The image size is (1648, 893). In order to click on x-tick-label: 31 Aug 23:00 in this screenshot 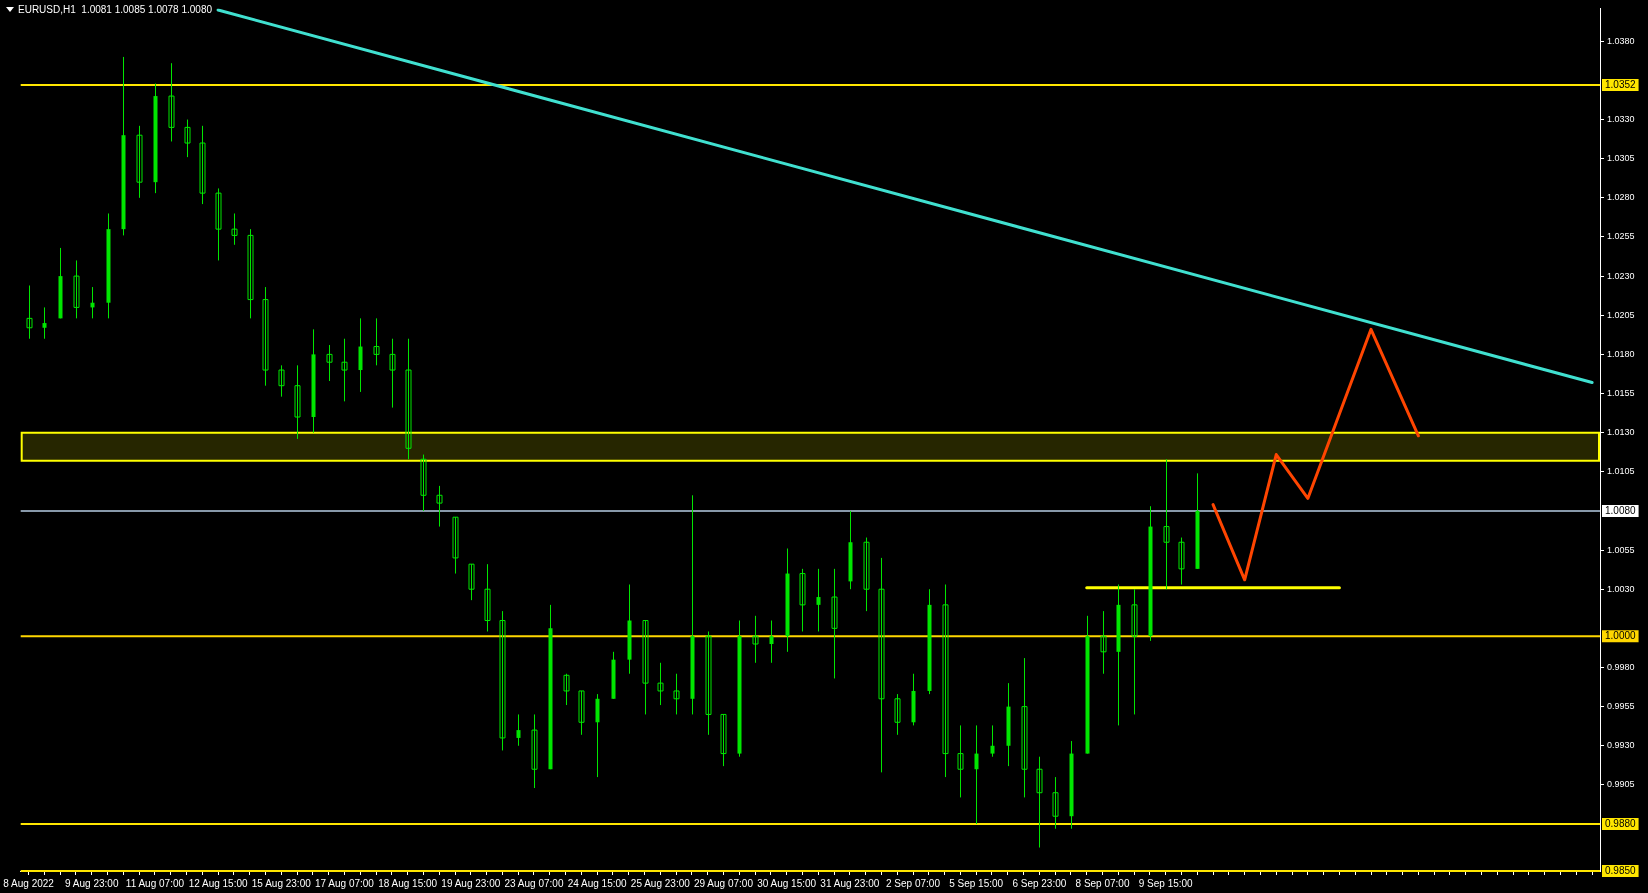, I will do `click(850, 883)`.